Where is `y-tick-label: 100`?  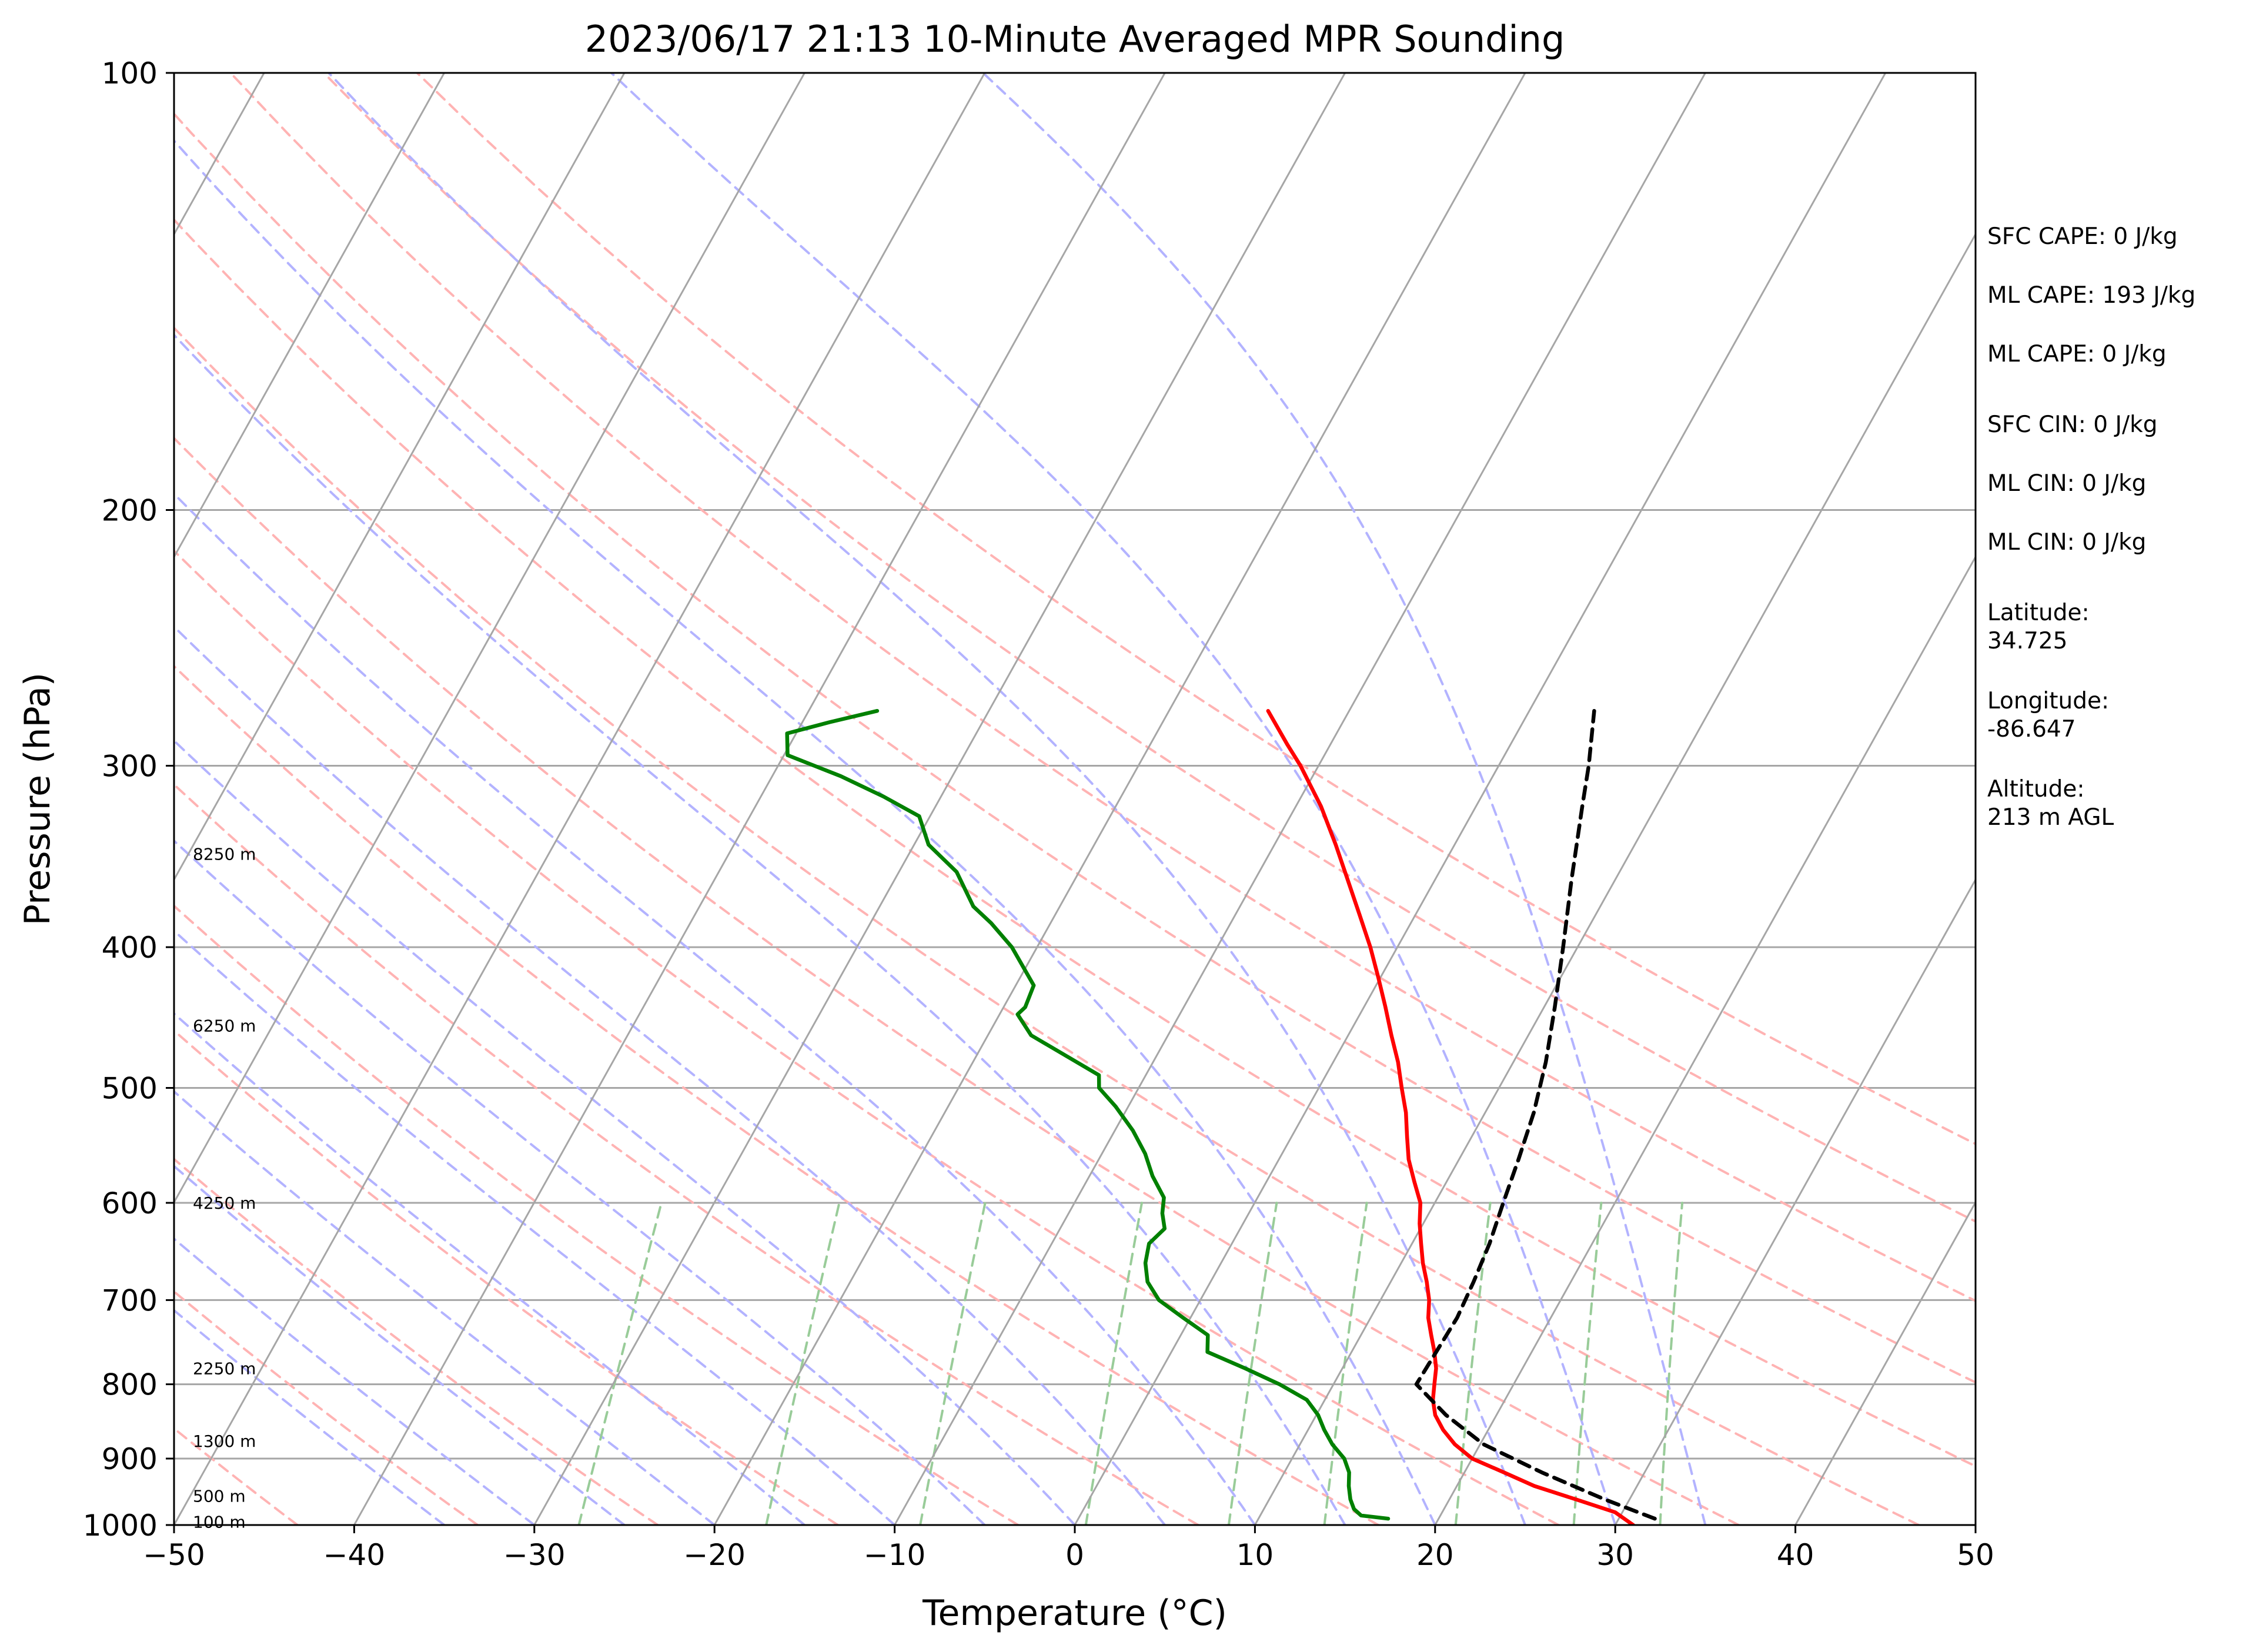
y-tick-label: 100 is located at coordinates (130, 74).